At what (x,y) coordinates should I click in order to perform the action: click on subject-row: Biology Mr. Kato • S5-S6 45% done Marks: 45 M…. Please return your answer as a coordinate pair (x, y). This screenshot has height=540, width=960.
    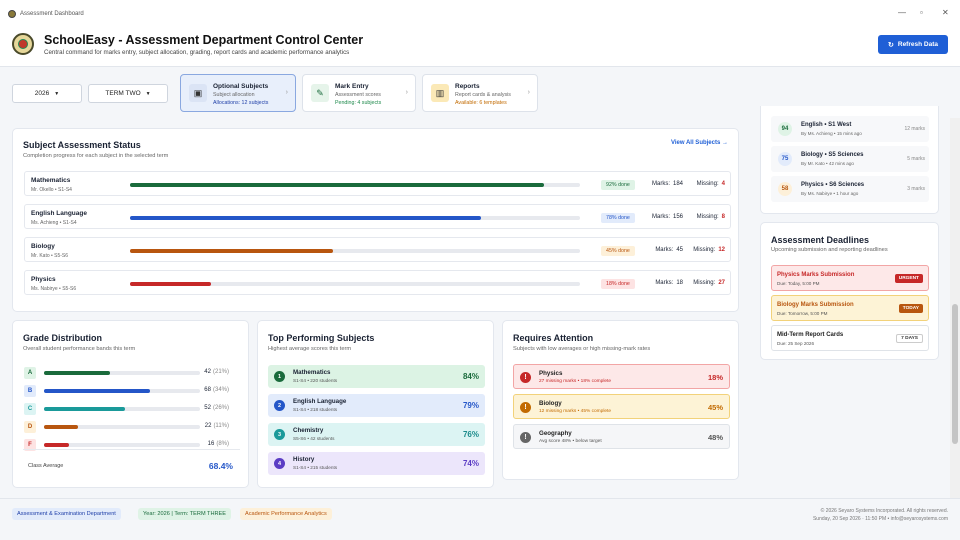
    Looking at the image, I should click on (377, 249).